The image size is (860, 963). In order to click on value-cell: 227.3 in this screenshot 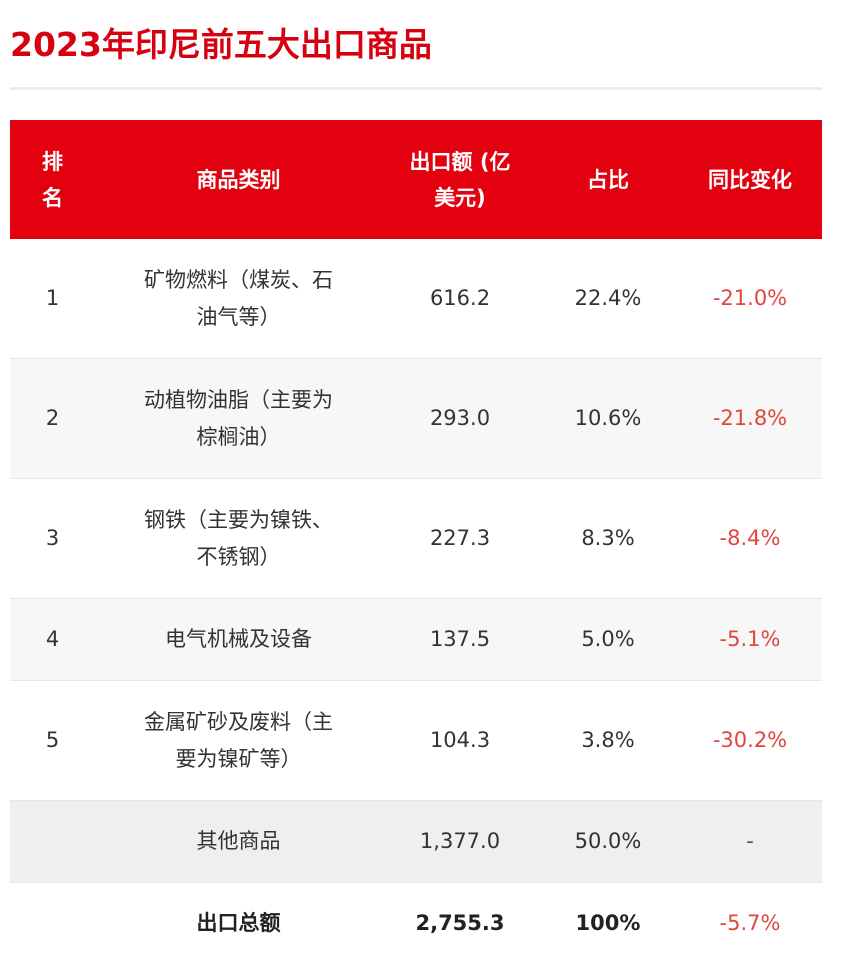, I will do `click(460, 538)`.